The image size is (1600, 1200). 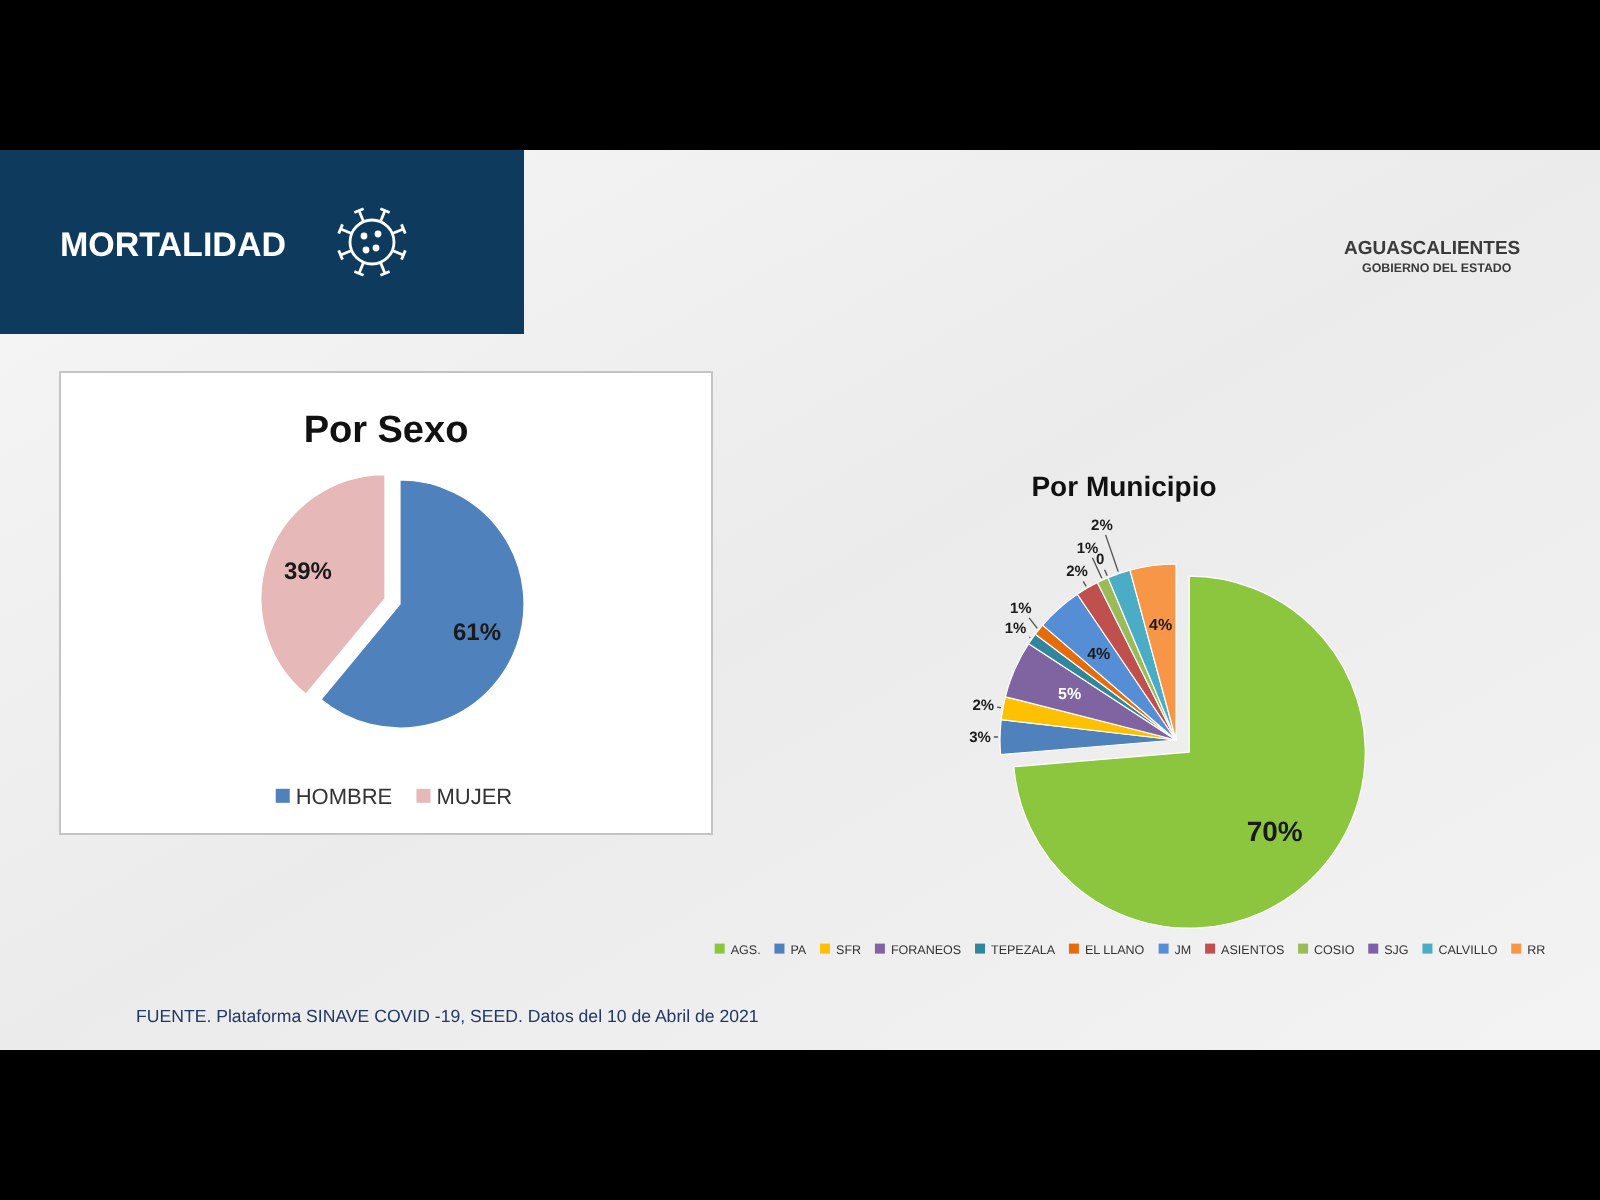 What do you see at coordinates (173, 245) in the screenshot?
I see `text: MORTALIDAD` at bounding box center [173, 245].